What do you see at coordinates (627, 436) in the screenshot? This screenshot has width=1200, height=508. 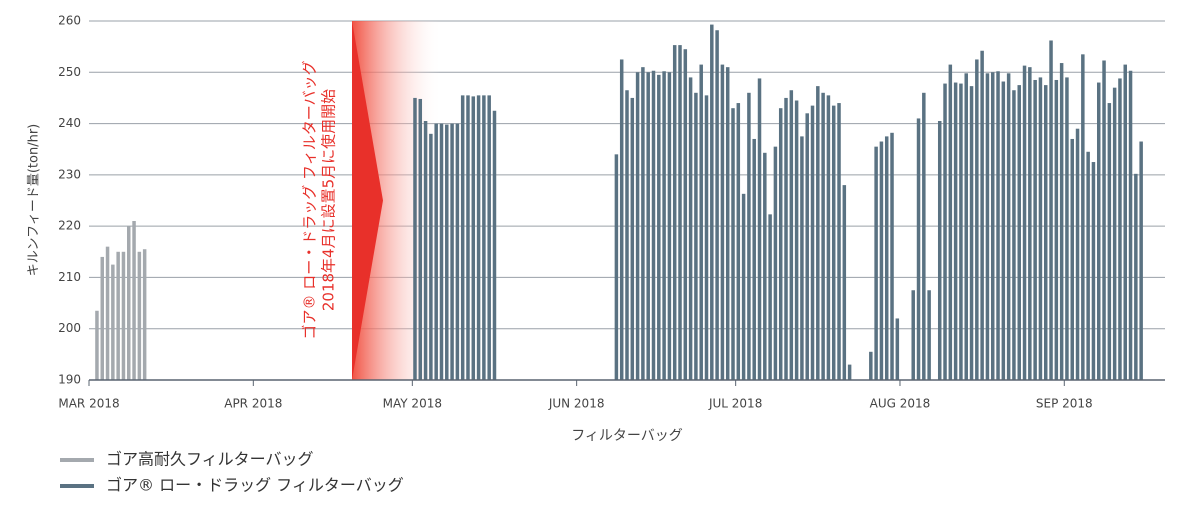 I see `x-axis-label: フィルターバッグ` at bounding box center [627, 436].